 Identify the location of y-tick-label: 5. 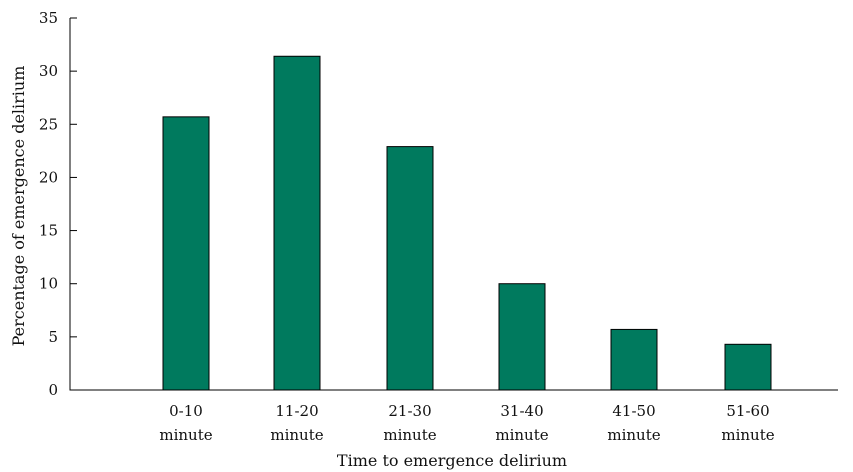
(53, 337).